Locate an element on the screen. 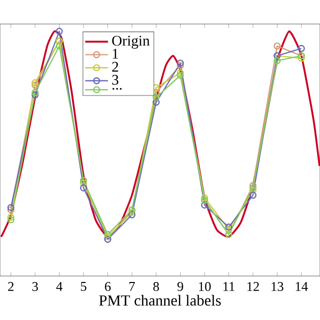  x-tick-label: 4 is located at coordinates (59, 286).